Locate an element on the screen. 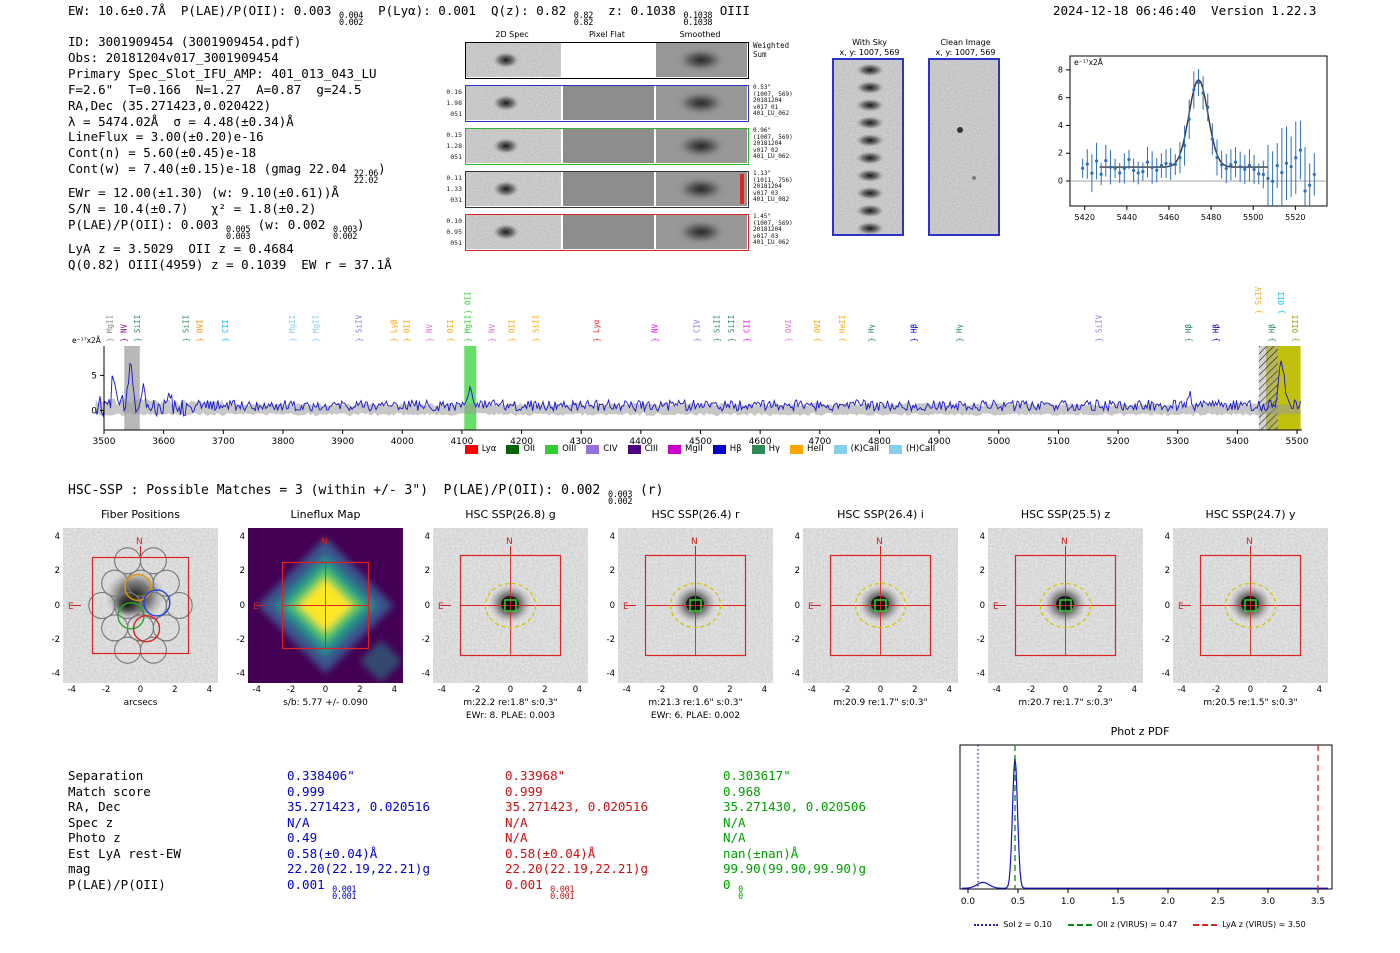 This screenshot has width=1400, height=953. aperture-ellipse is located at coordinates (1250, 605).